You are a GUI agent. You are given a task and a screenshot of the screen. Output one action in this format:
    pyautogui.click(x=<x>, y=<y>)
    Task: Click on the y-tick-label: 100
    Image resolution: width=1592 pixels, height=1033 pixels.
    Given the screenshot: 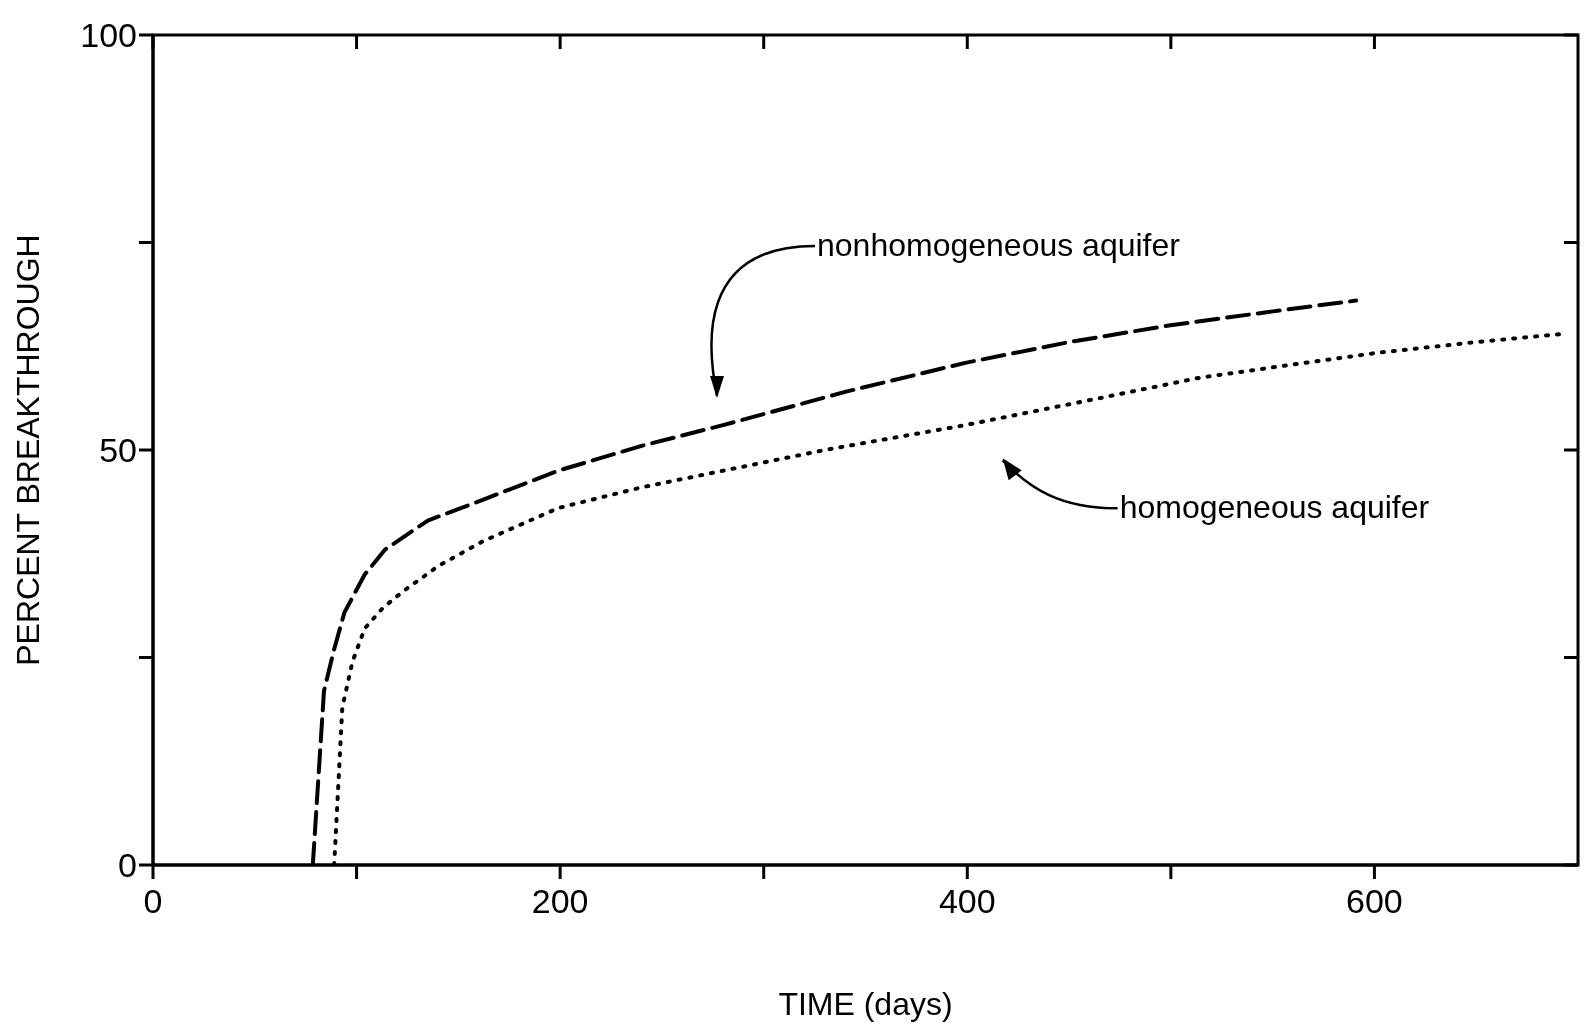 What is the action you would take?
    pyautogui.click(x=108, y=35)
    